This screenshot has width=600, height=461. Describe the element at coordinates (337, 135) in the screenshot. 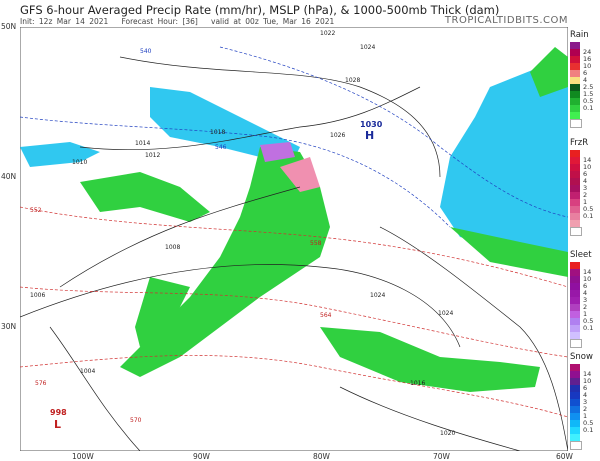

I see `svg-text: 1026` at that location.